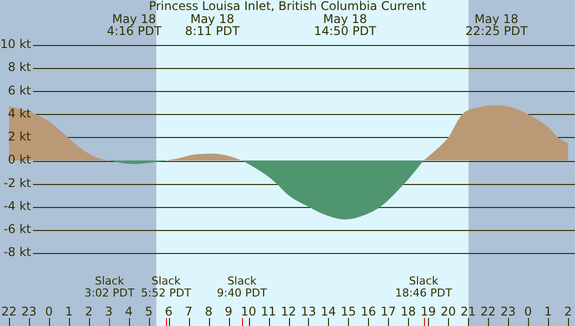  I want to click on text: Slack 5:52 PDT, so click(166, 287).